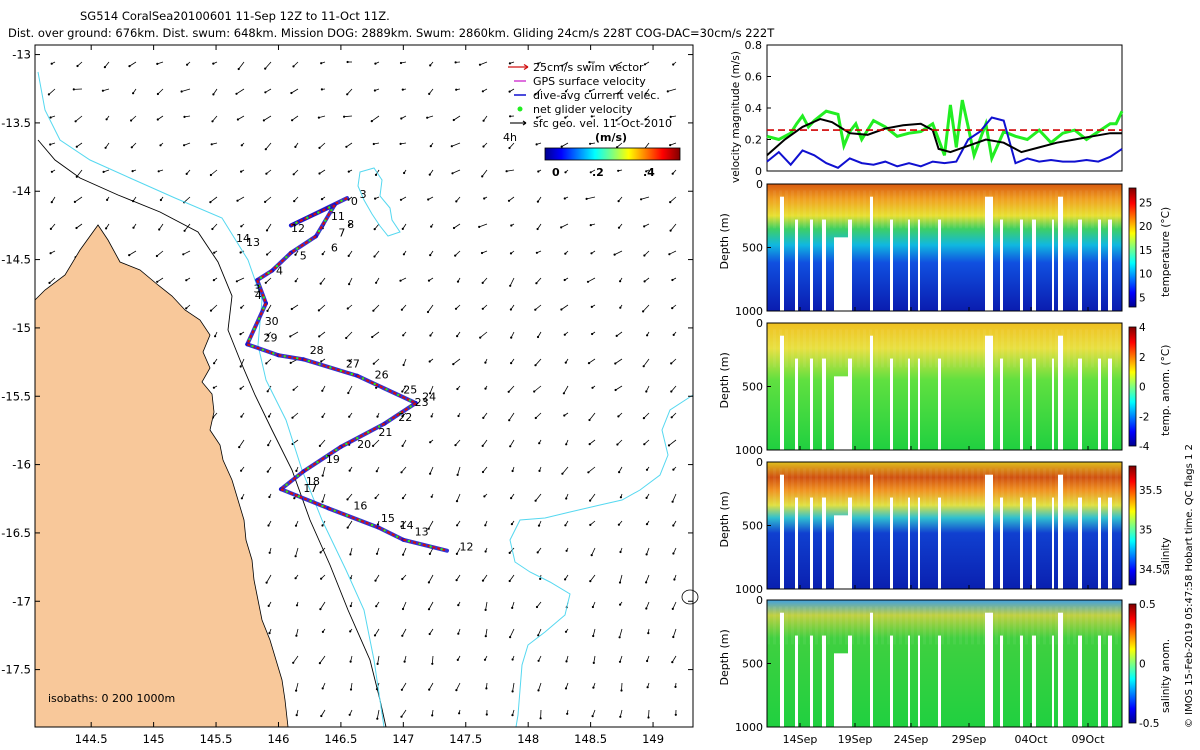 This screenshot has width=1200, height=750. What do you see at coordinates (1031, 739) in the screenshot?
I see `section-x-tick-label: 04Oct` at bounding box center [1031, 739].